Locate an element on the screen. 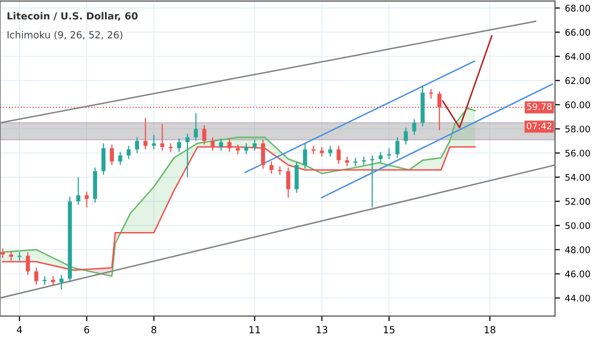 The image size is (600, 337). y-tick-label: 66.00 is located at coordinates (577, 32).